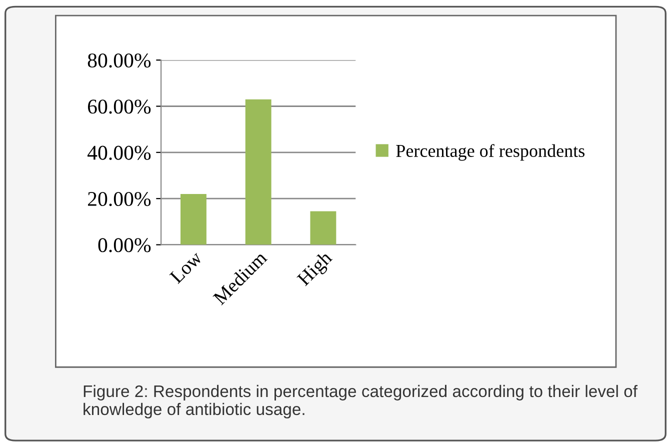 This screenshot has height=445, width=671. I want to click on caption: Figure 2: Respondents in percentage categorized according to their level of knowledge of antibiotic usage., so click(361, 401).